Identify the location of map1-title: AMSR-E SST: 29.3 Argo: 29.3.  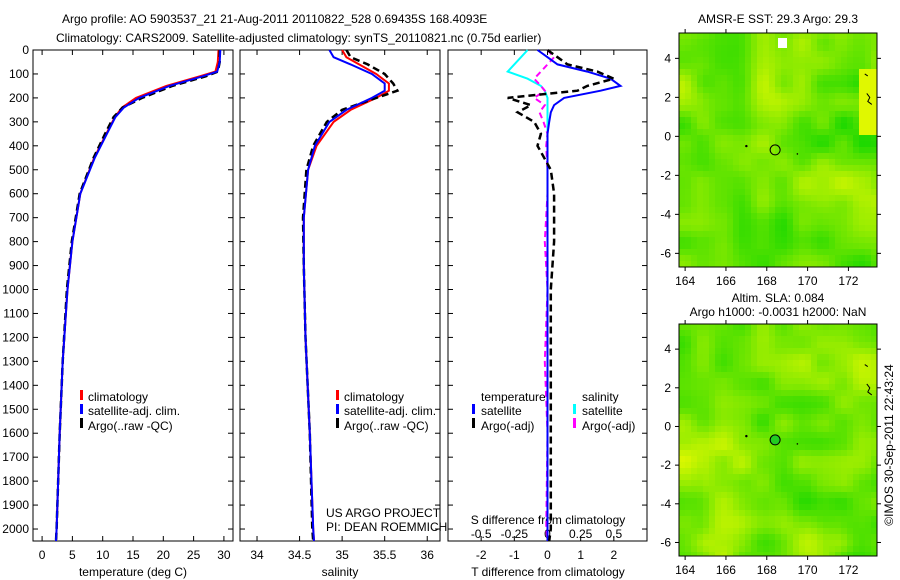
(778, 19).